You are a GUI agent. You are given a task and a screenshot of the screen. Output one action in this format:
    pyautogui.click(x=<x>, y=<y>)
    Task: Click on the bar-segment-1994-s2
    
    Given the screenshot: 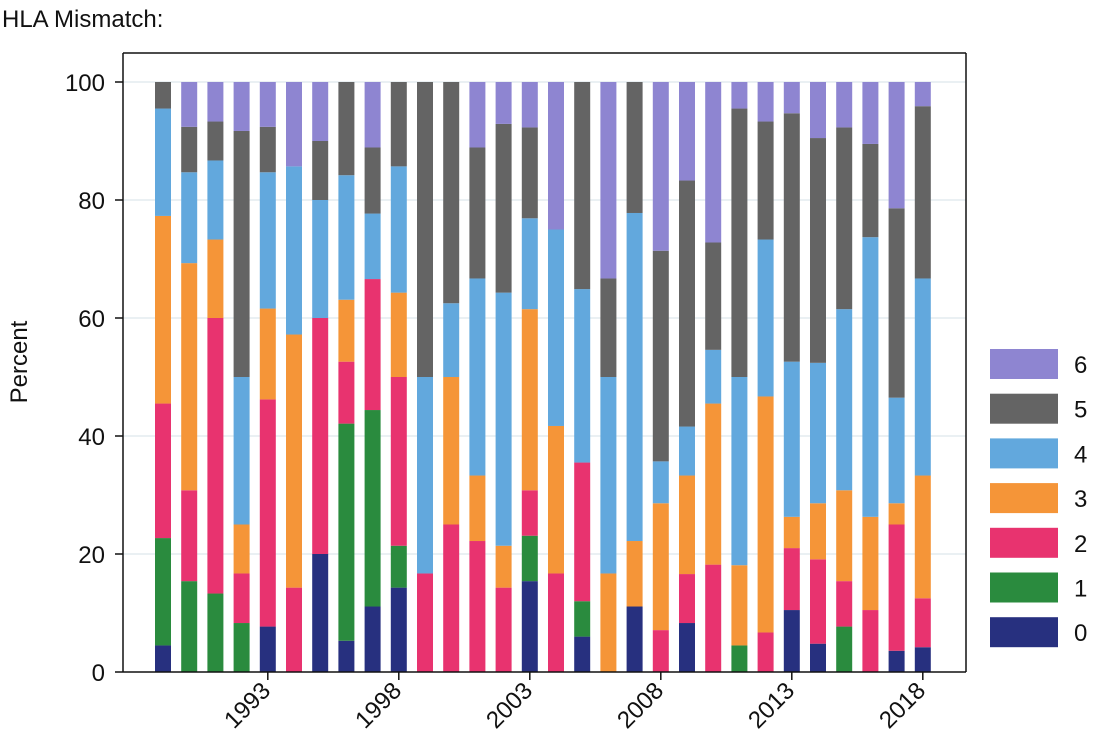 What is the action you would take?
    pyautogui.click(x=294, y=629)
    